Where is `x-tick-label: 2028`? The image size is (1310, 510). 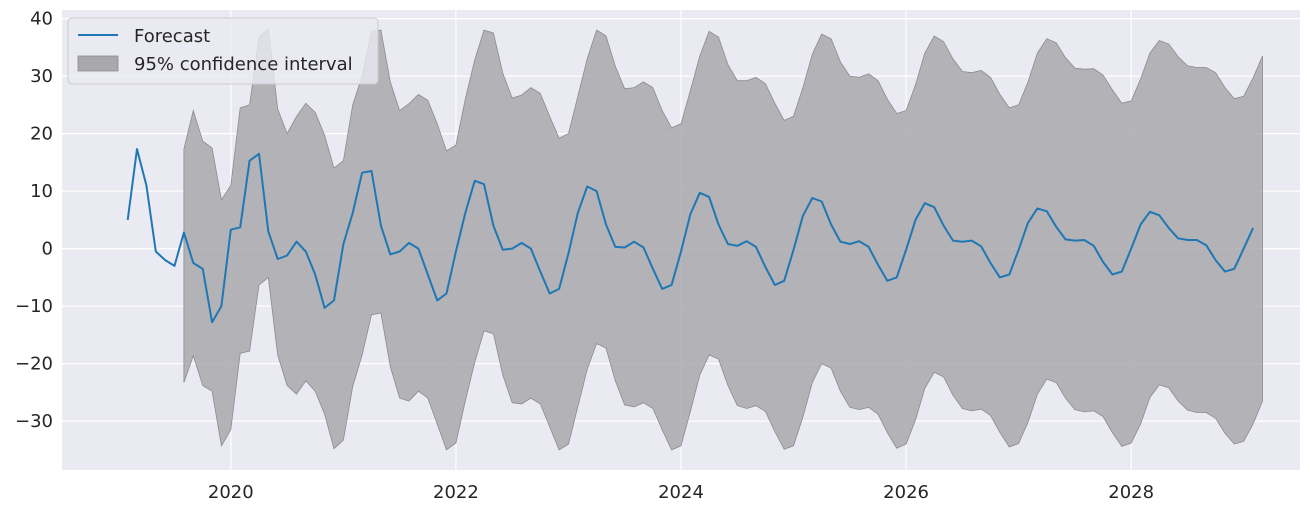 x-tick-label: 2028 is located at coordinates (1131, 492).